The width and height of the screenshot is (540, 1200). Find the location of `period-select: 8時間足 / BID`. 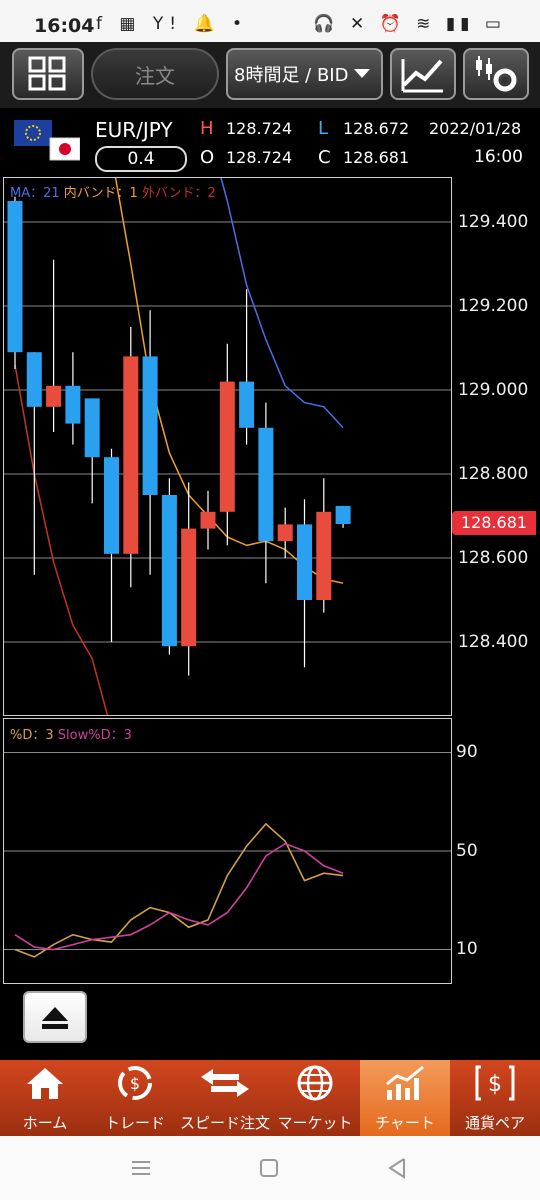

period-select: 8時間足 / BID is located at coordinates (304, 74).